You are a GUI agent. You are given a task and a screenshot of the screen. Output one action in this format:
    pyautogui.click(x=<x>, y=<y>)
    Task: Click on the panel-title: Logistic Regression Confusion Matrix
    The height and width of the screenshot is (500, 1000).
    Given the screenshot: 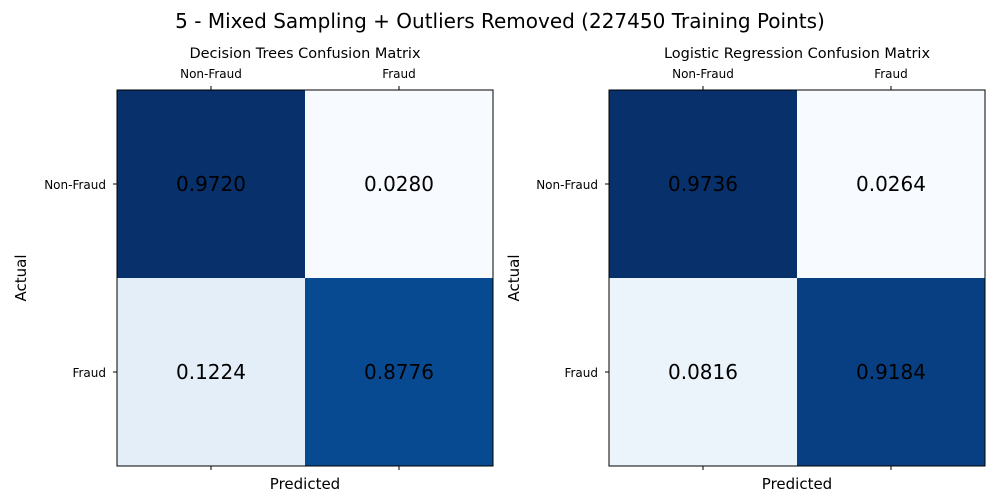 What is the action you would take?
    pyautogui.click(x=797, y=54)
    